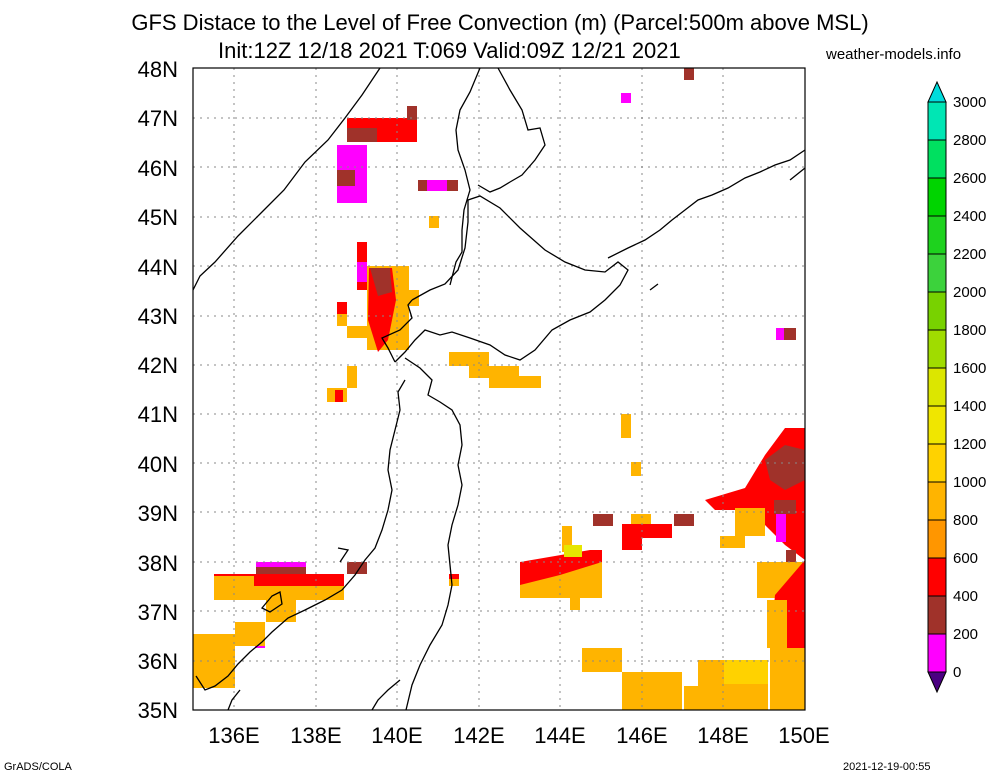 This screenshot has width=1000, height=779. I want to click on colorbar-label: 1200, so click(970, 444).